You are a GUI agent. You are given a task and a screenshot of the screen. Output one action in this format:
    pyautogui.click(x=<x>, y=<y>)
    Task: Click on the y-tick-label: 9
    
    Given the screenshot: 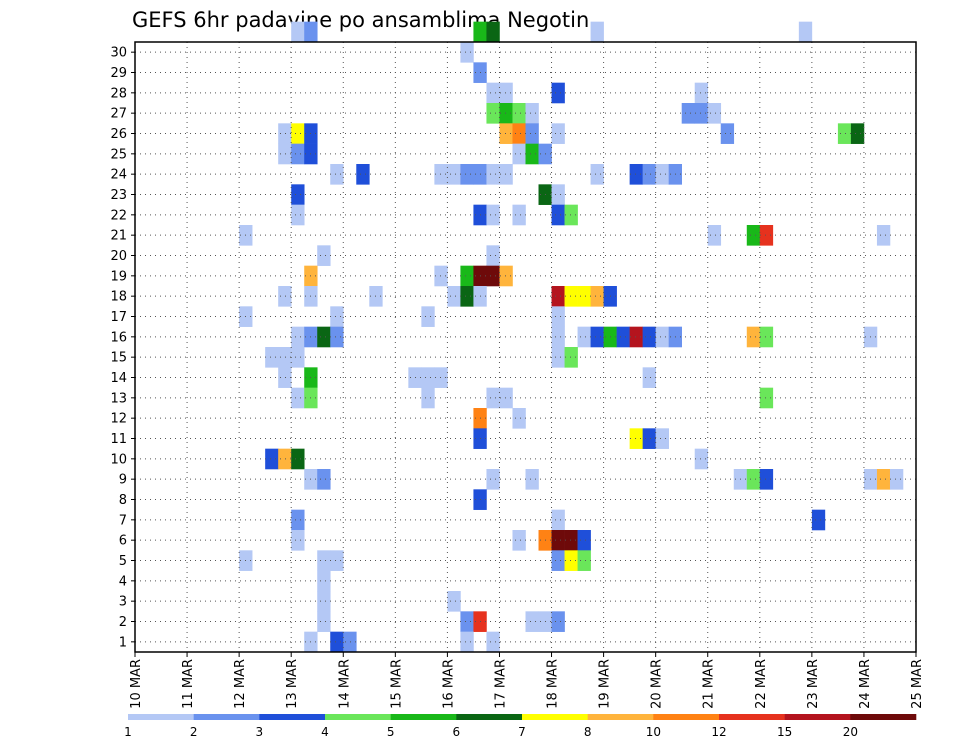 What is the action you would take?
    pyautogui.click(x=123, y=480)
    